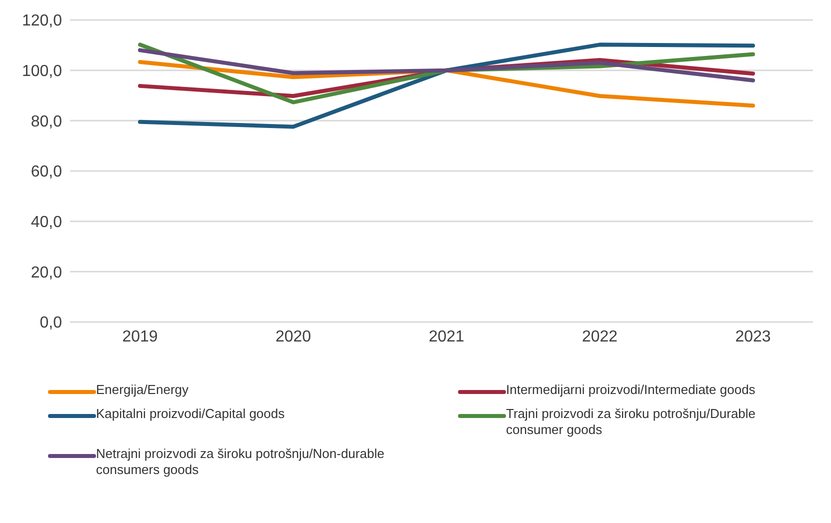 The image size is (831, 523). I want to click on legend-label: Energija/Energy, so click(143, 390).